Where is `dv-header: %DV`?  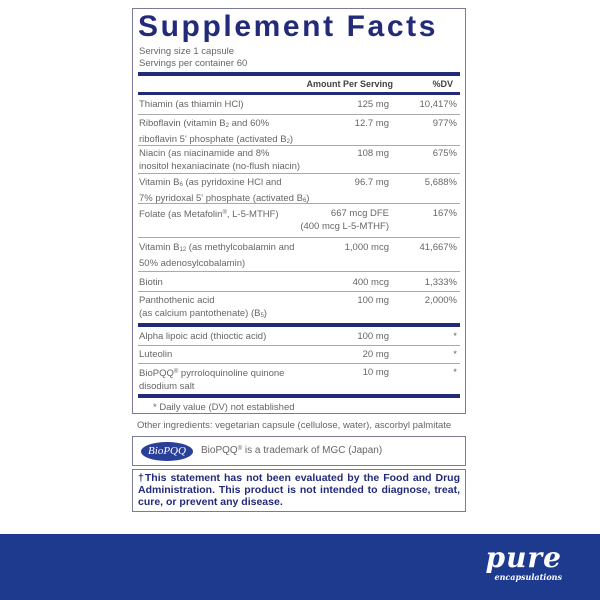 dv-header: %DV is located at coordinates (442, 84).